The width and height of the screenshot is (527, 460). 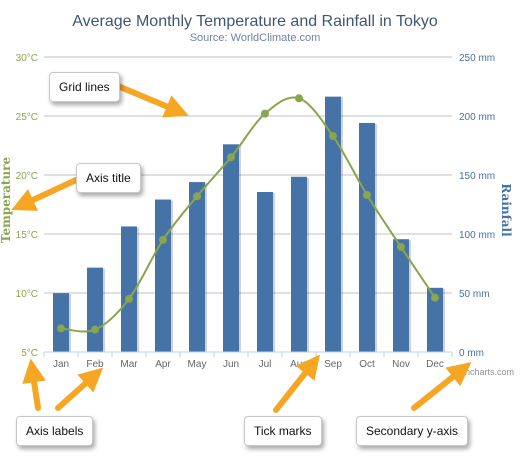 I want to click on x-tick-label: May, so click(x=197, y=364).